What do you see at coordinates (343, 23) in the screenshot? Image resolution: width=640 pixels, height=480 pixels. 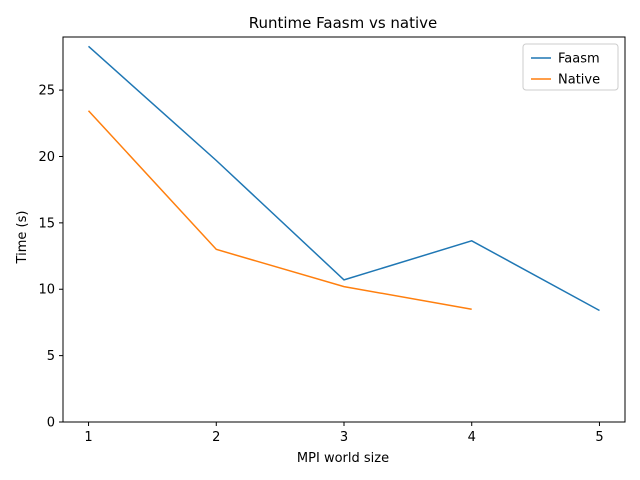 I see `chart-title: Runtime Faasm vs native` at bounding box center [343, 23].